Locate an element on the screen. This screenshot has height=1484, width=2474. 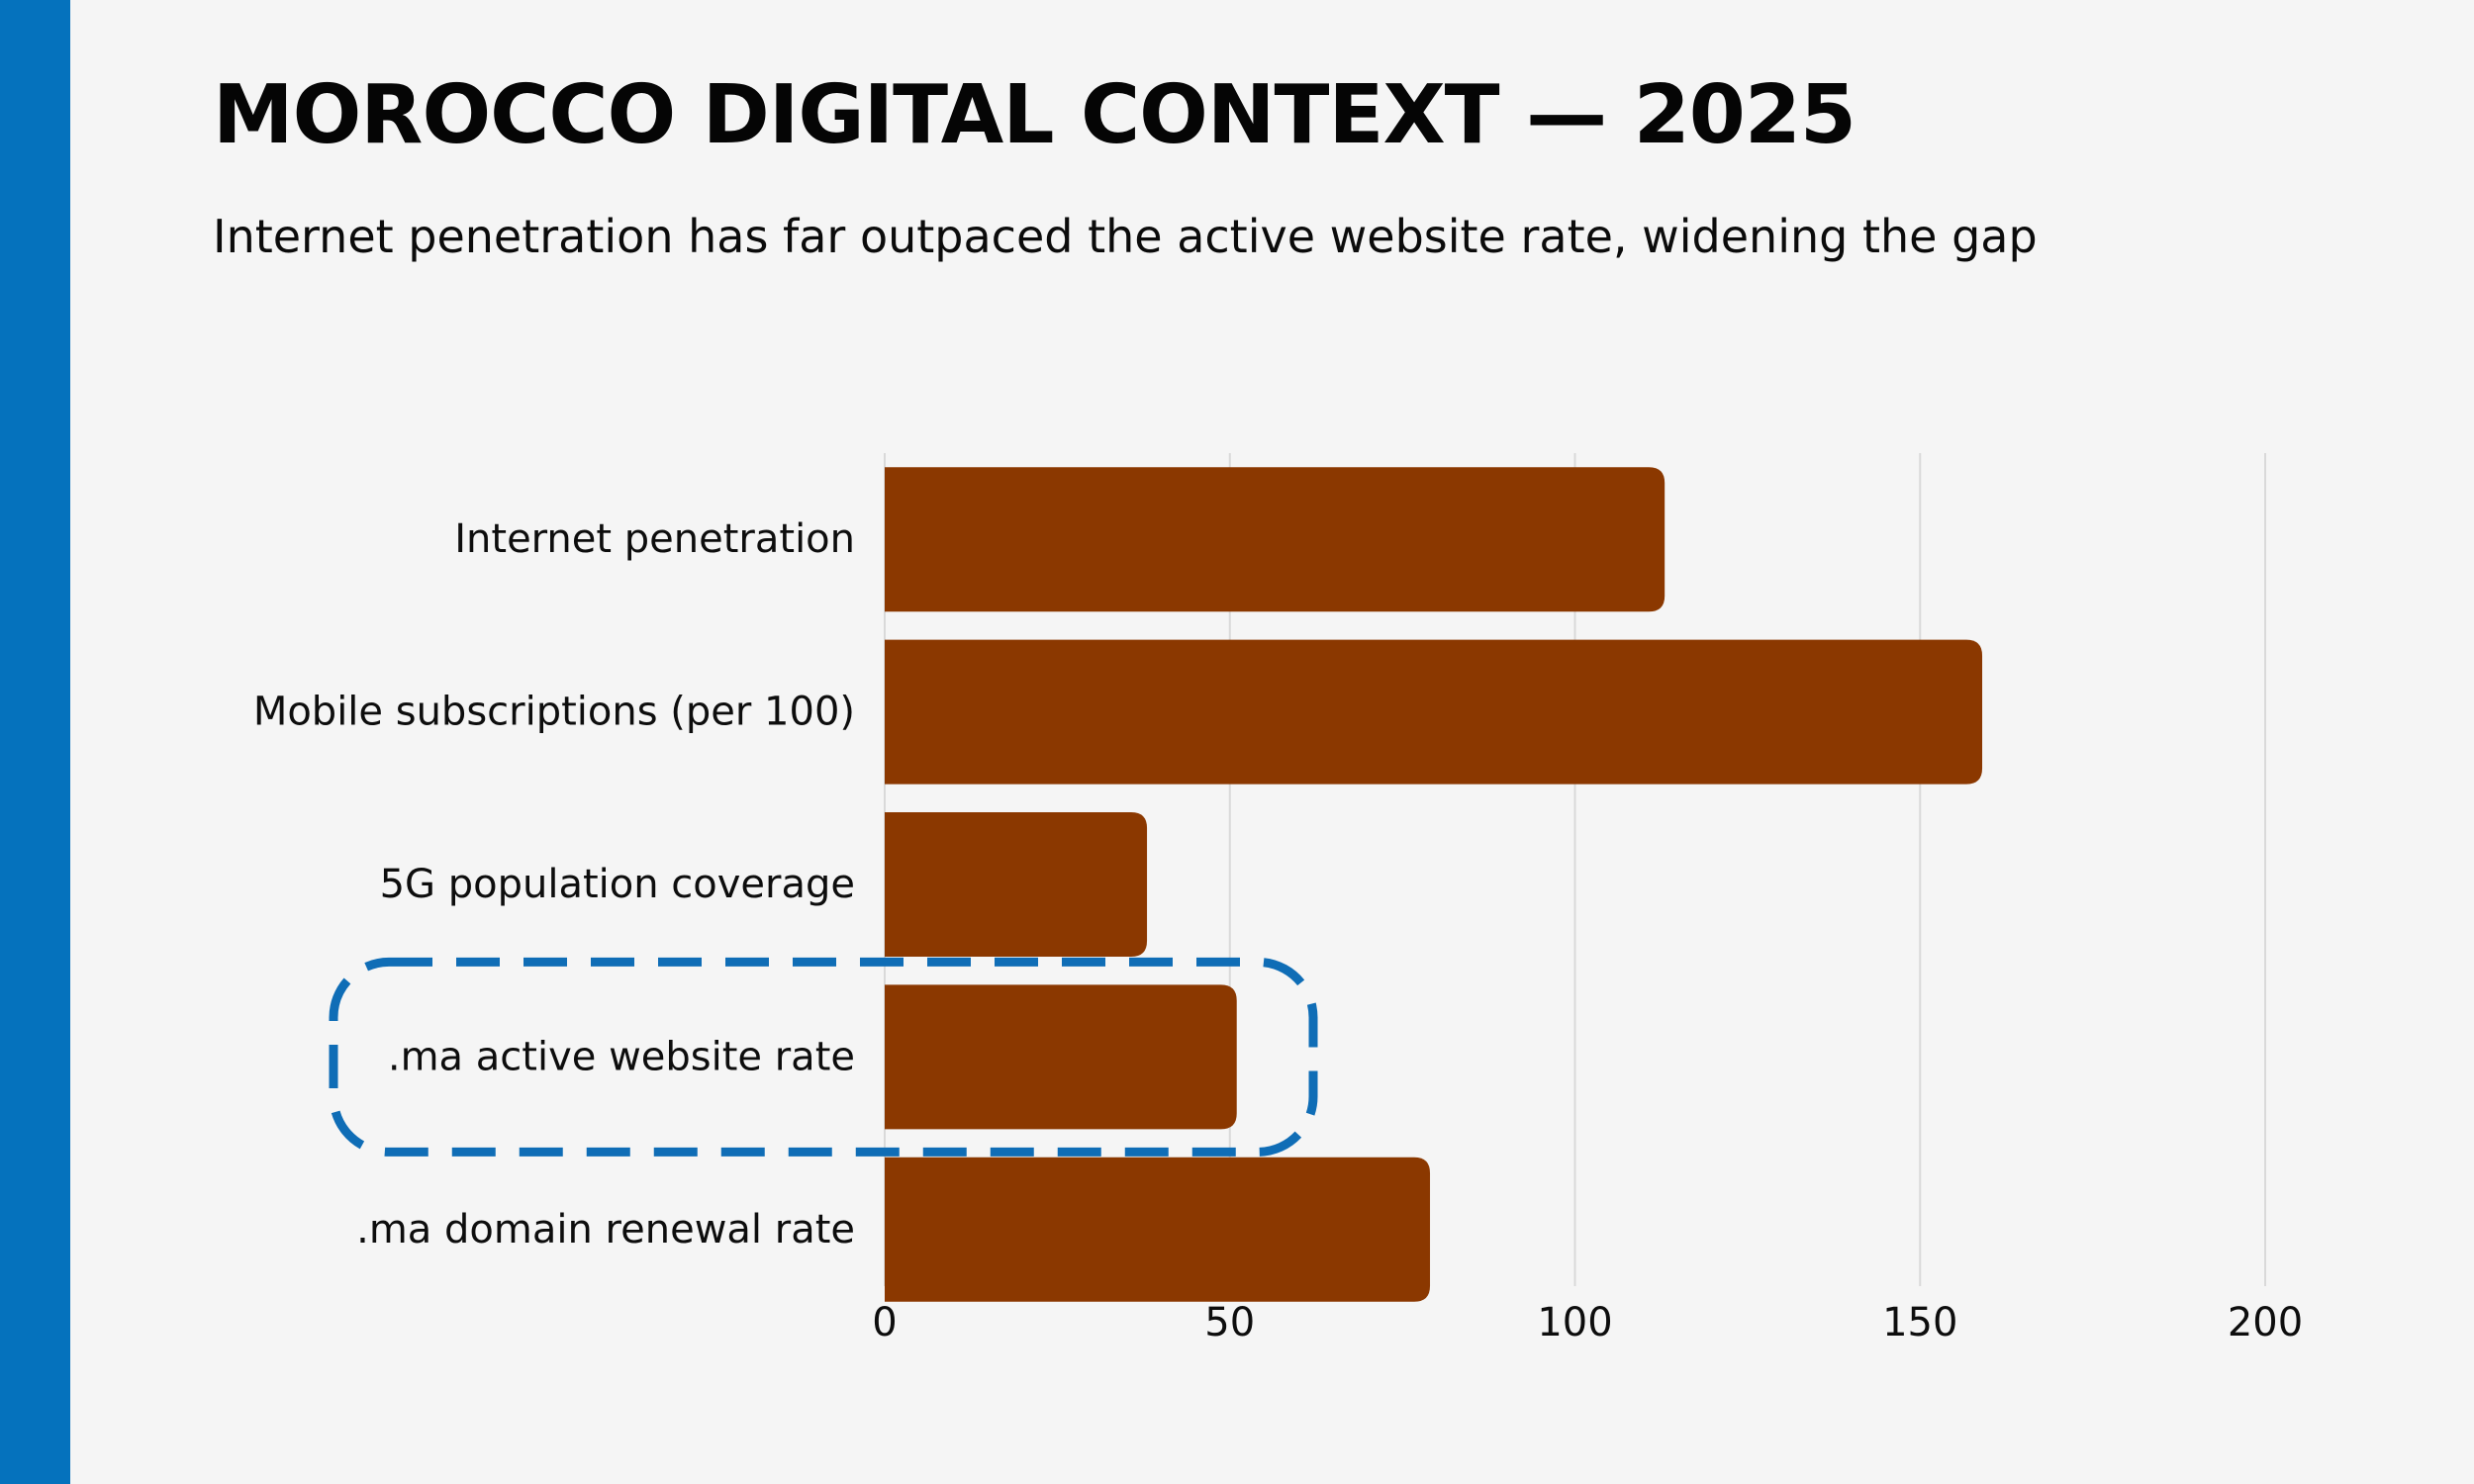
tick-label: 0 is located at coordinates (885, 1322).